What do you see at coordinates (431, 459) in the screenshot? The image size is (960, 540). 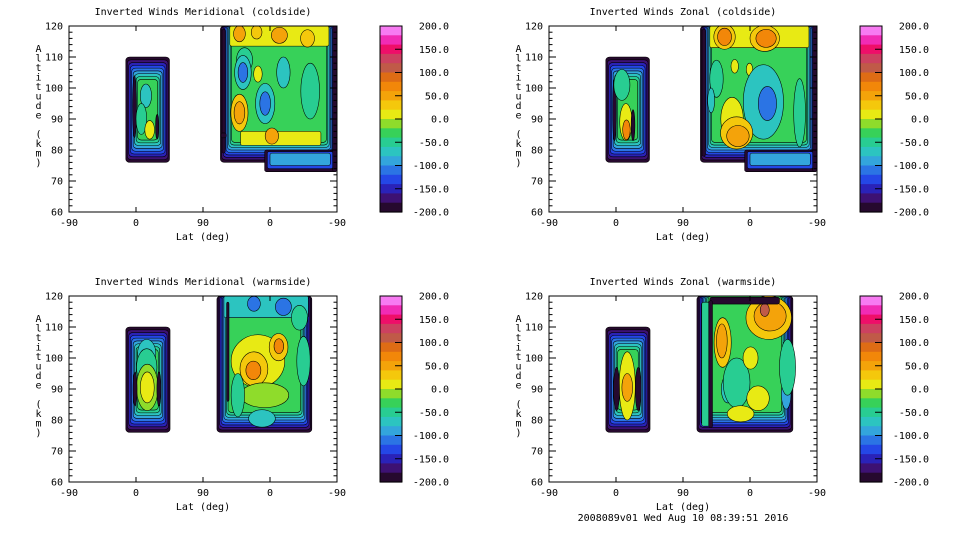 I see `colorbar-tick-label: -150.0` at bounding box center [431, 459].